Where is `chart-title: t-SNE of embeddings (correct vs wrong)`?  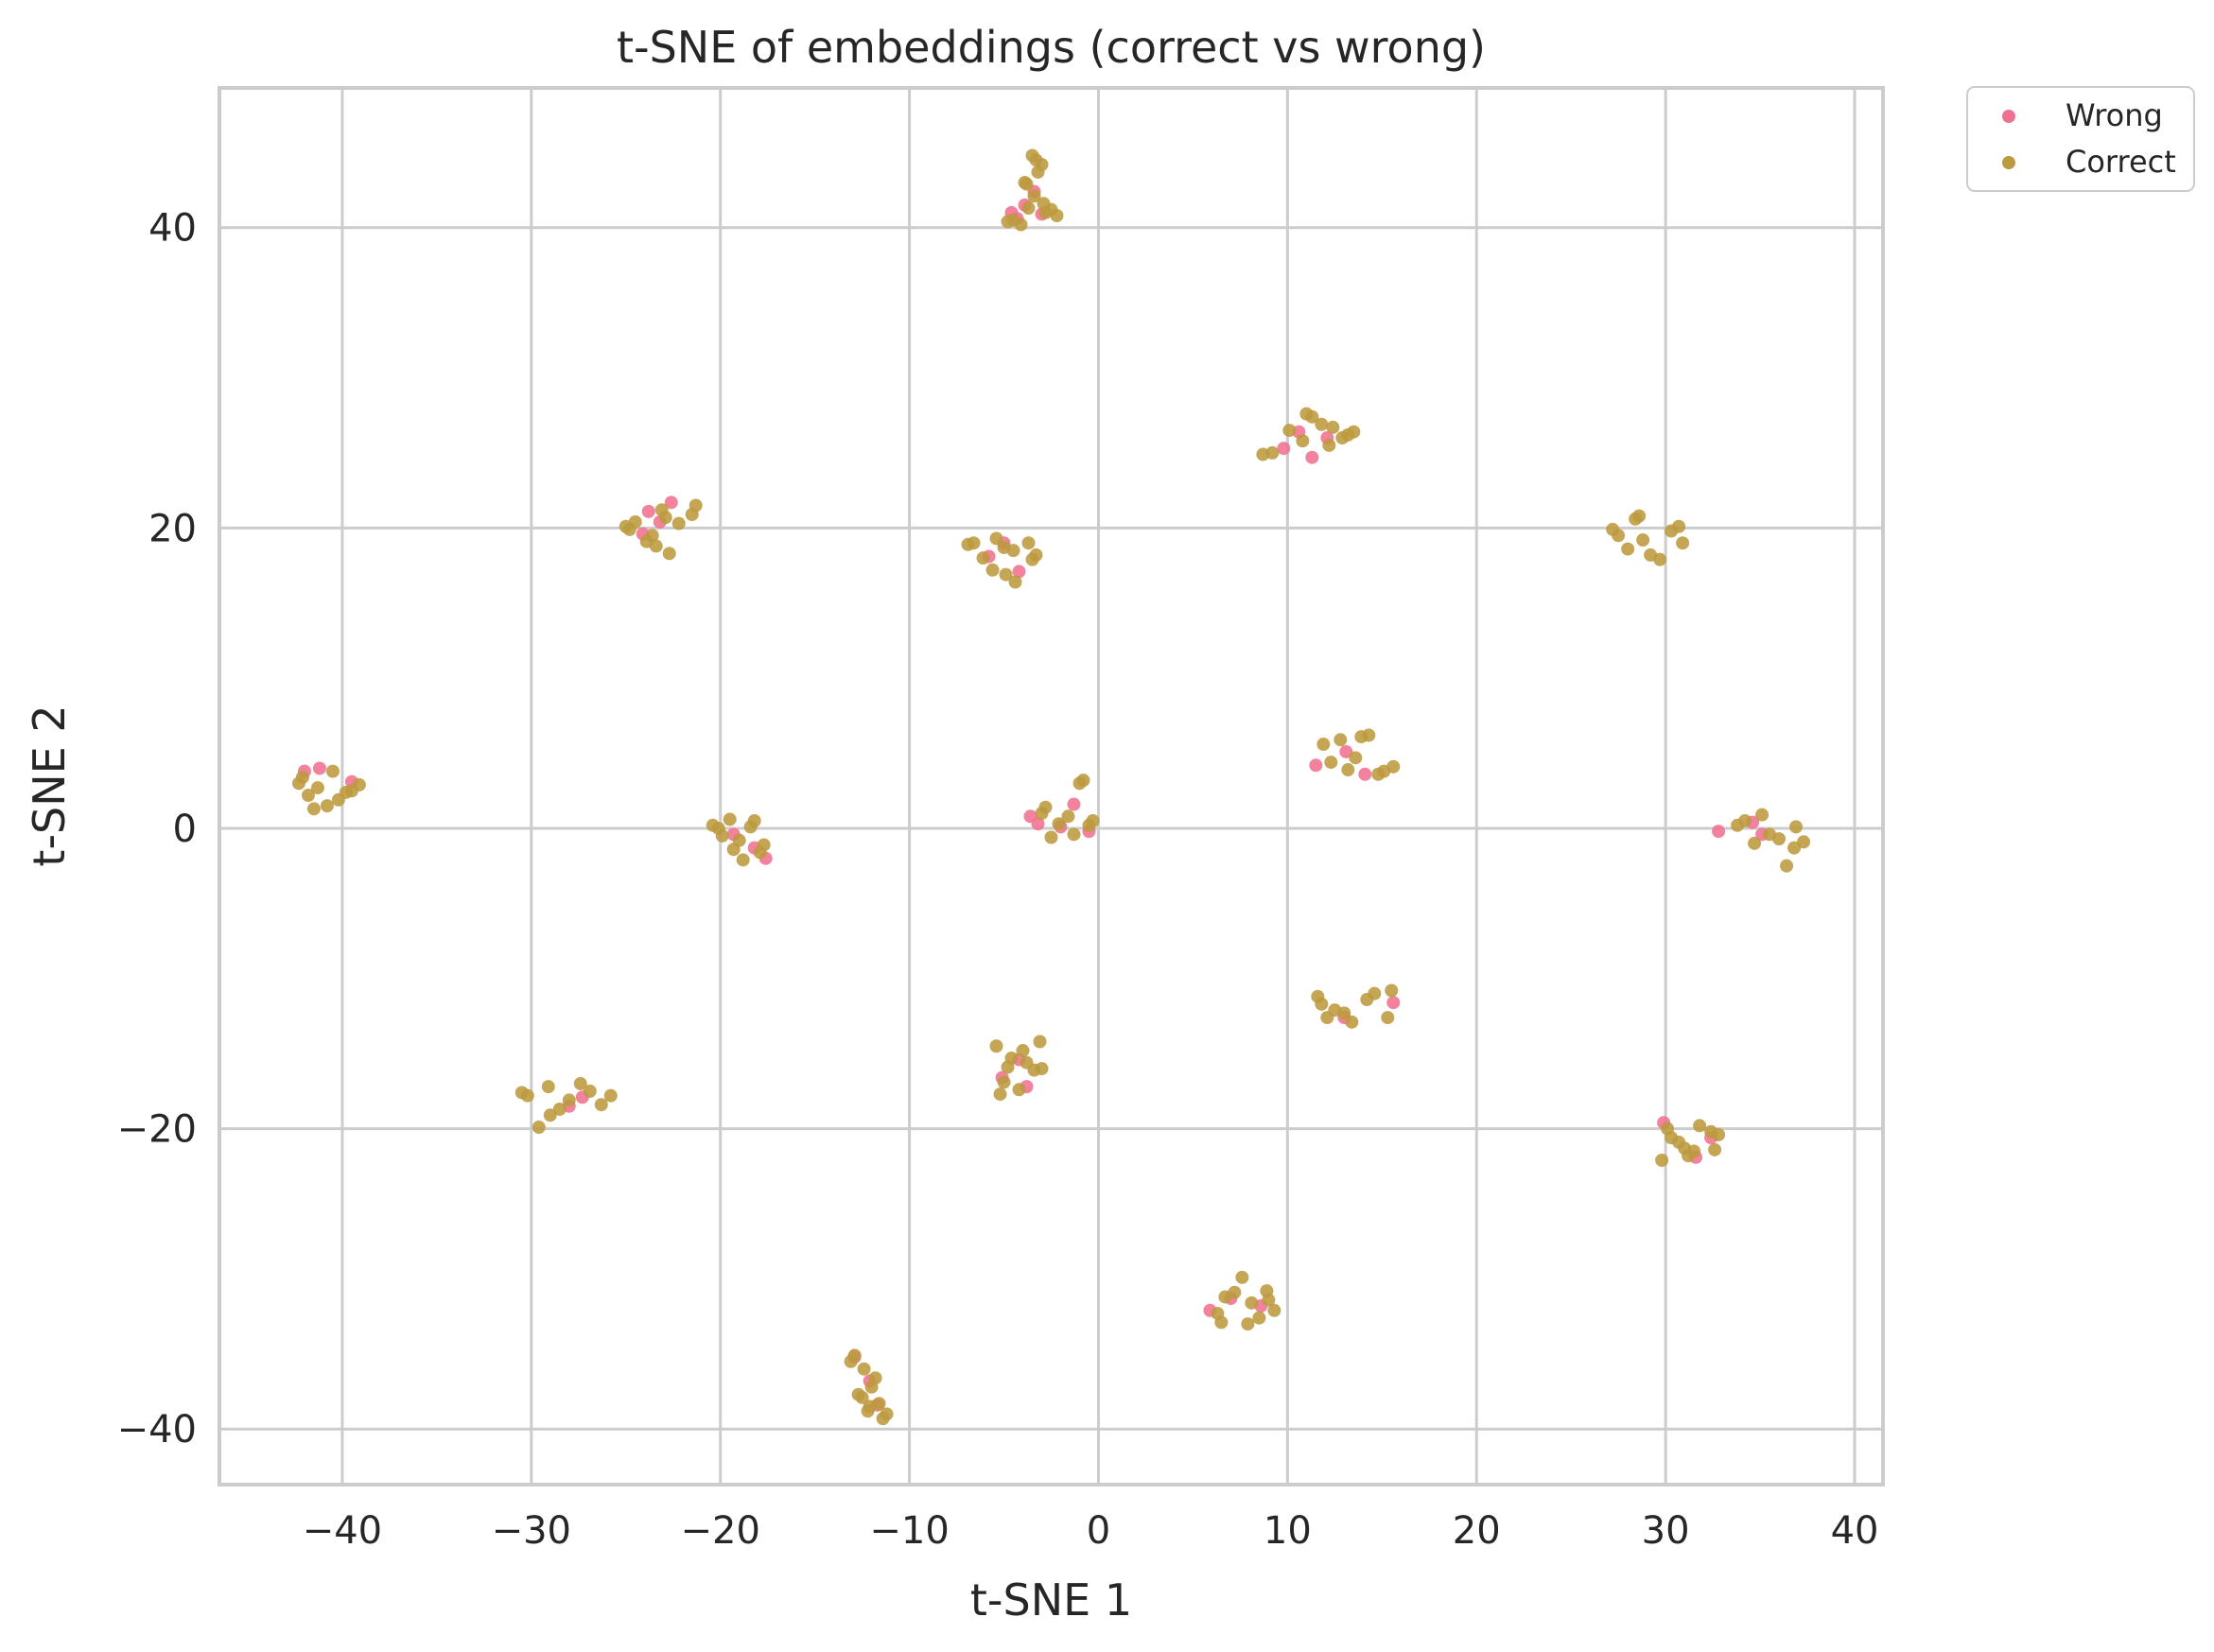
chart-title: t-SNE of embeddings (correct vs wrong) is located at coordinates (1051, 48).